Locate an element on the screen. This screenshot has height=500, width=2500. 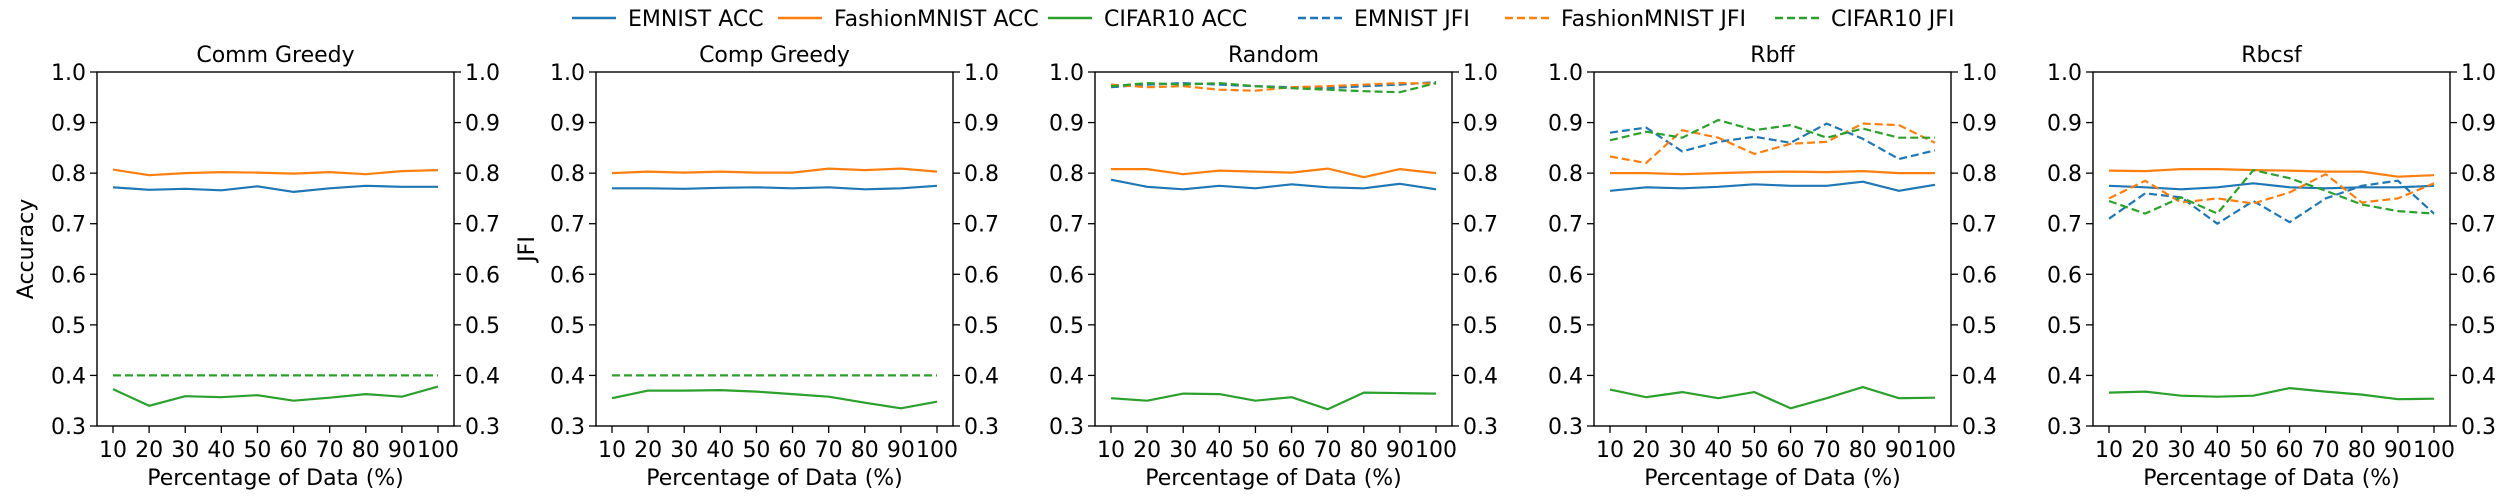
legend-label: FashionMNIST JFI is located at coordinates (1653, 19).